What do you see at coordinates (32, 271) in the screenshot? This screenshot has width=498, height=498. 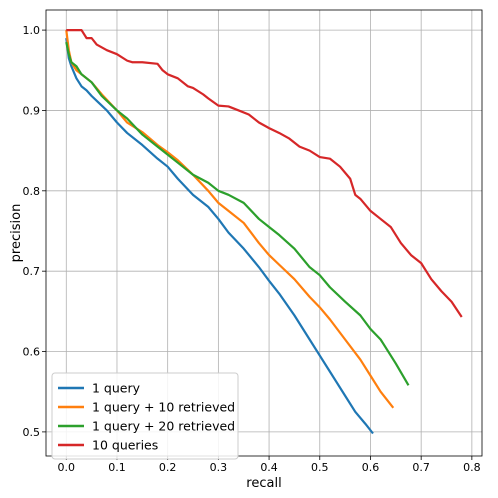 I see `y-tick-label: 0.7` at bounding box center [32, 271].